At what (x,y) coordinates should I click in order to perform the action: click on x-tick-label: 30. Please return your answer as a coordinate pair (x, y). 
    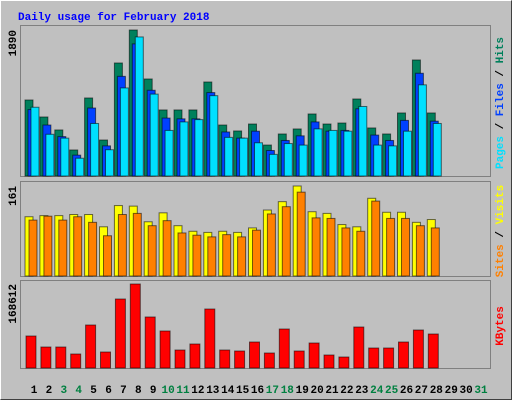
    Looking at the image, I should click on (465, 391).